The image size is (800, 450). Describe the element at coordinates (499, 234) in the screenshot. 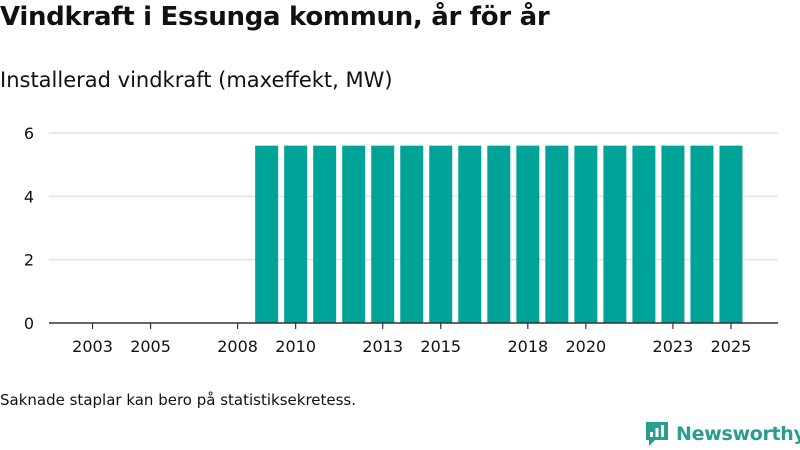

I see `bar-2017` at that location.